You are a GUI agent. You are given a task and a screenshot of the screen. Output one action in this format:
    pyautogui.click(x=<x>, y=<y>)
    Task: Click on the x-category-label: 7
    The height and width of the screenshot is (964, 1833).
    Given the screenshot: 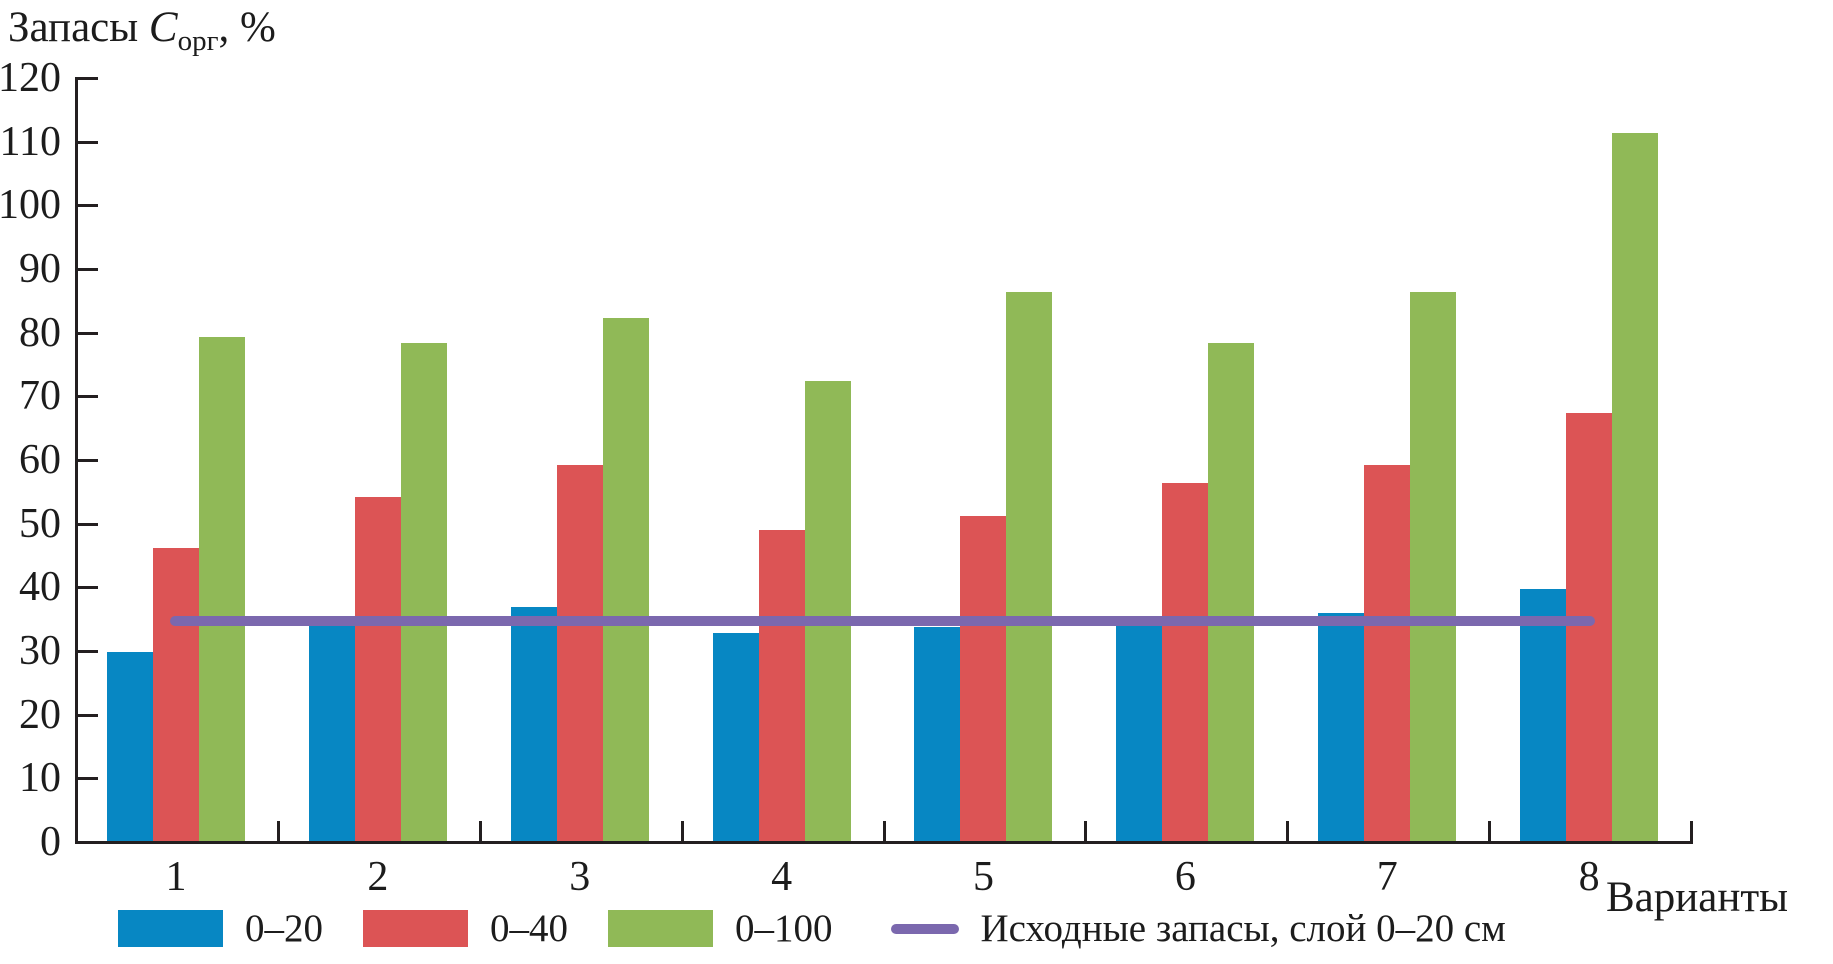 What is the action you would take?
    pyautogui.click(x=1387, y=877)
    